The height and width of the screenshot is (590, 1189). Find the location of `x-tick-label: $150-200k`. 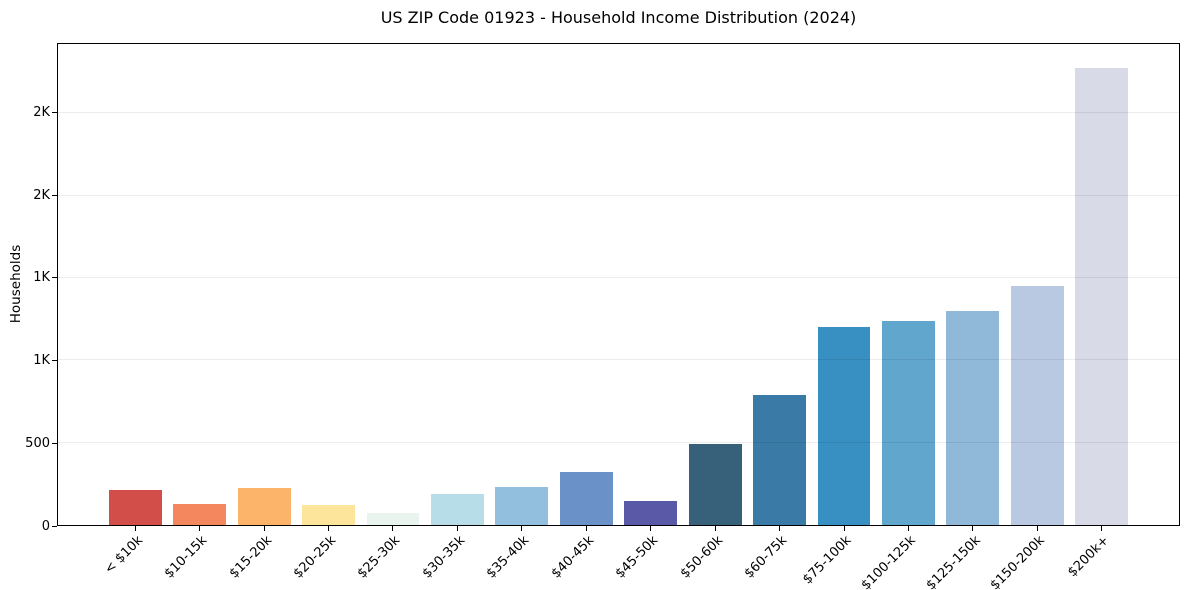

x-tick-label: $150-200k is located at coordinates (1017, 561).